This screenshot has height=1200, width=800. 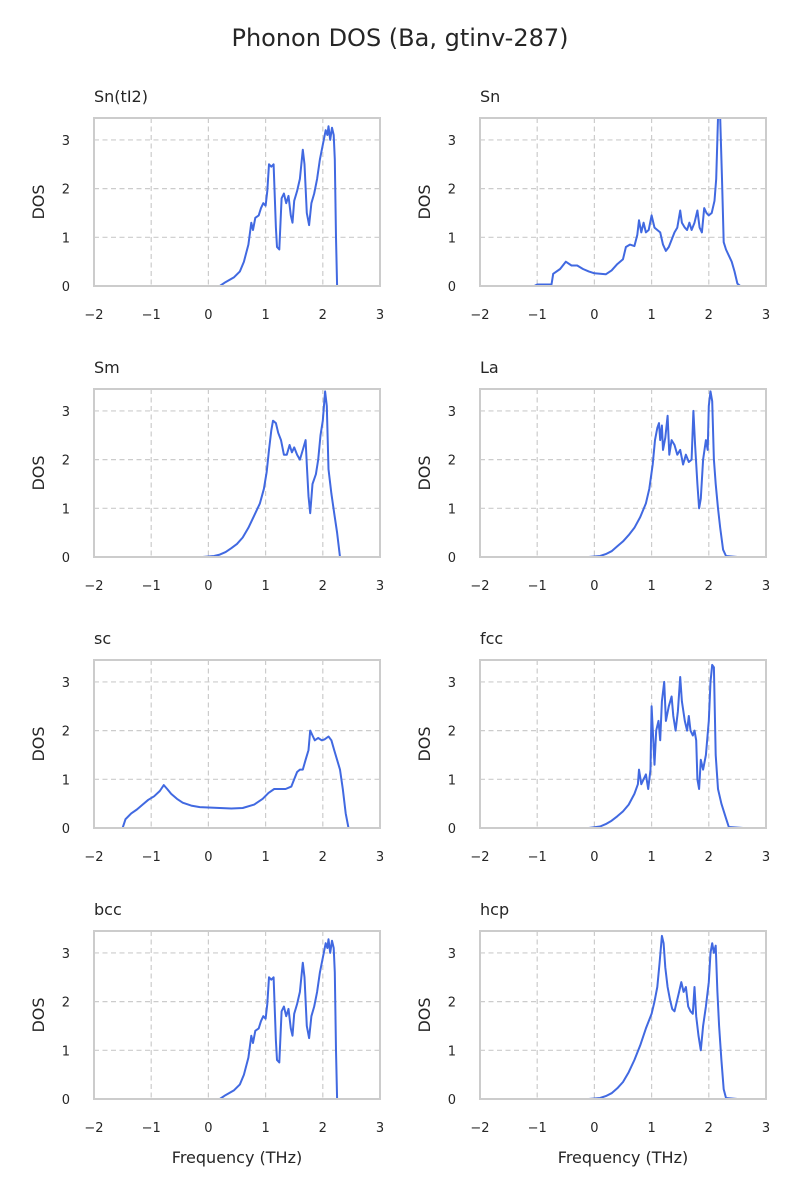 I want to click on subplot-title: fcc, so click(x=491, y=638).